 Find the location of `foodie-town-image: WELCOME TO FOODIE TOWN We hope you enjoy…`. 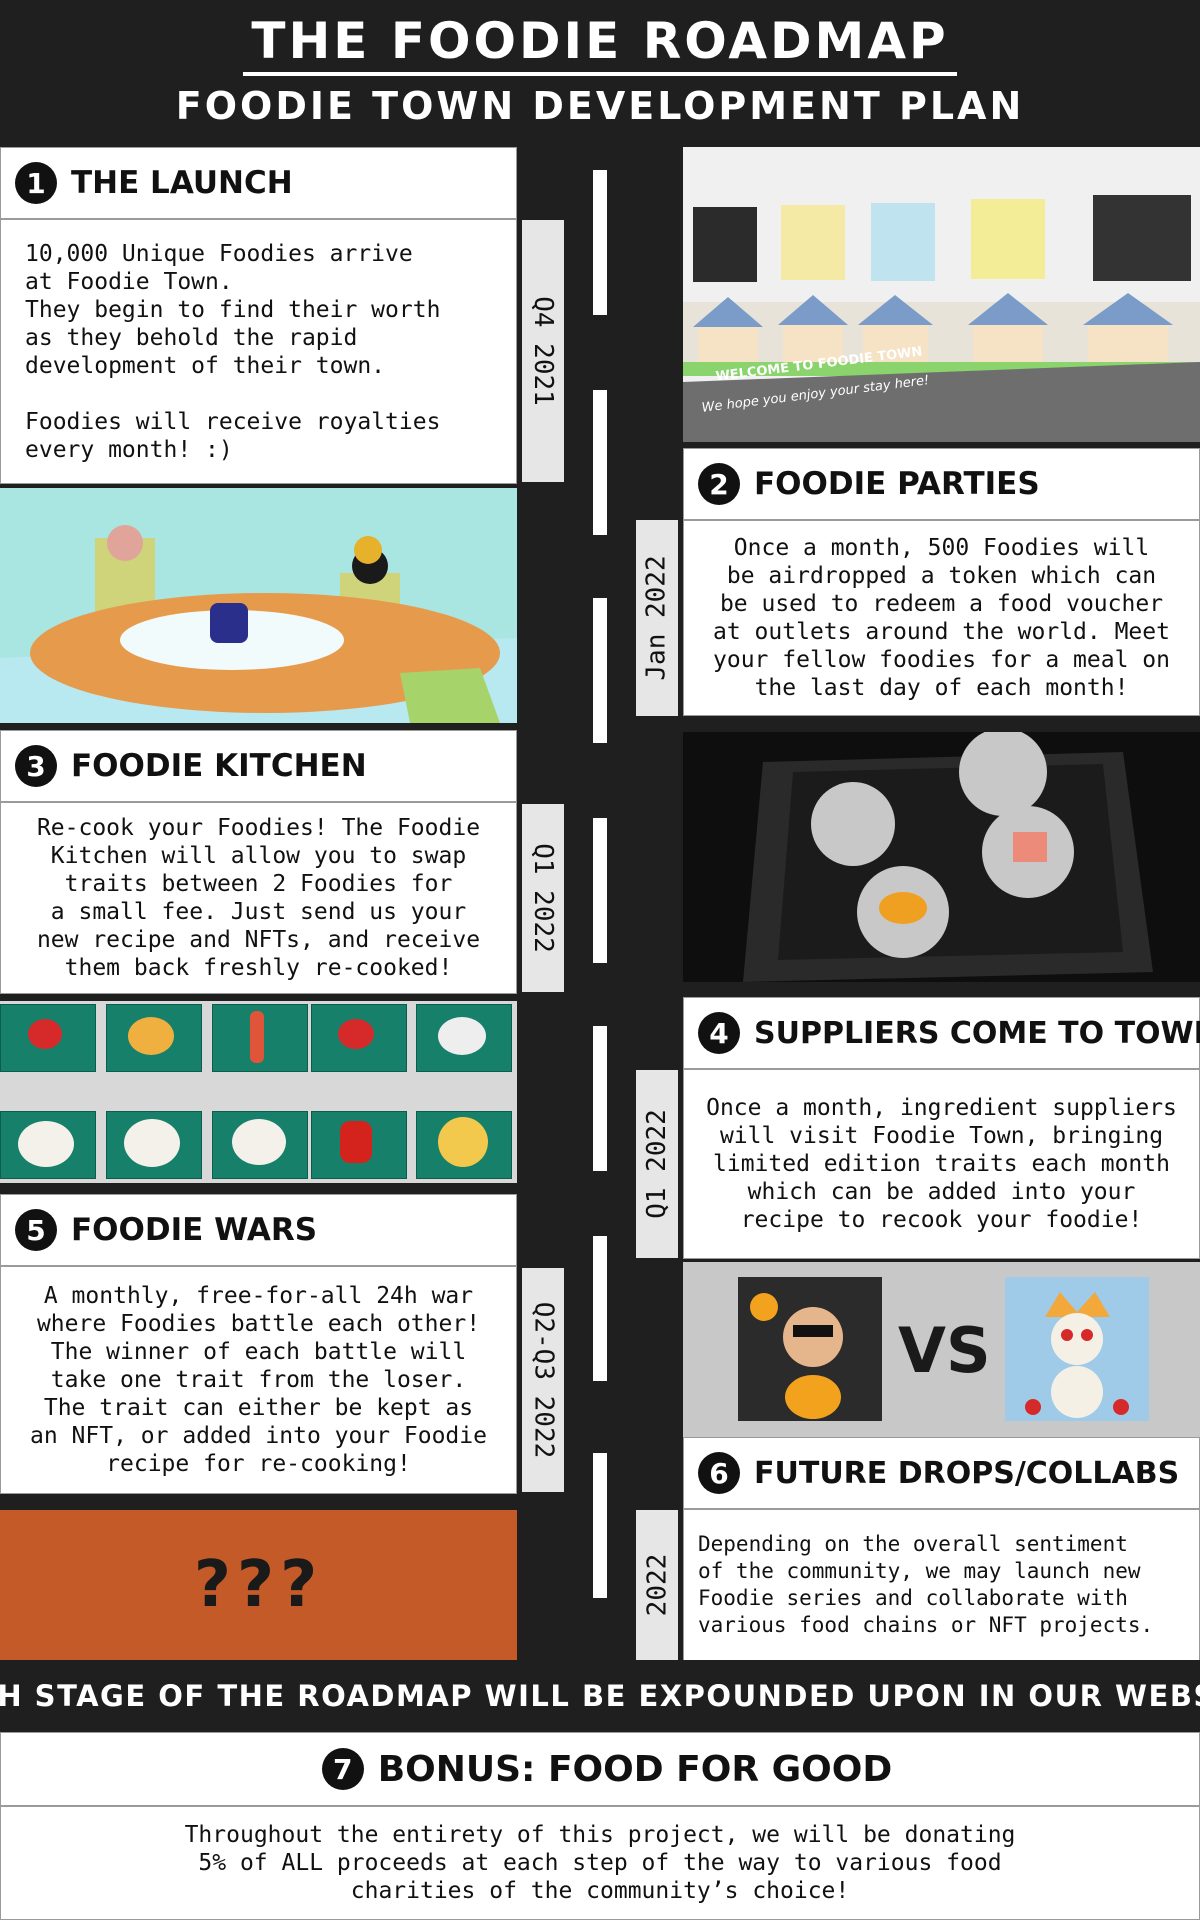

foodie-town-image: WELCOME TO FOODIE TOWN We hope you enjoy… is located at coordinates (941, 294).